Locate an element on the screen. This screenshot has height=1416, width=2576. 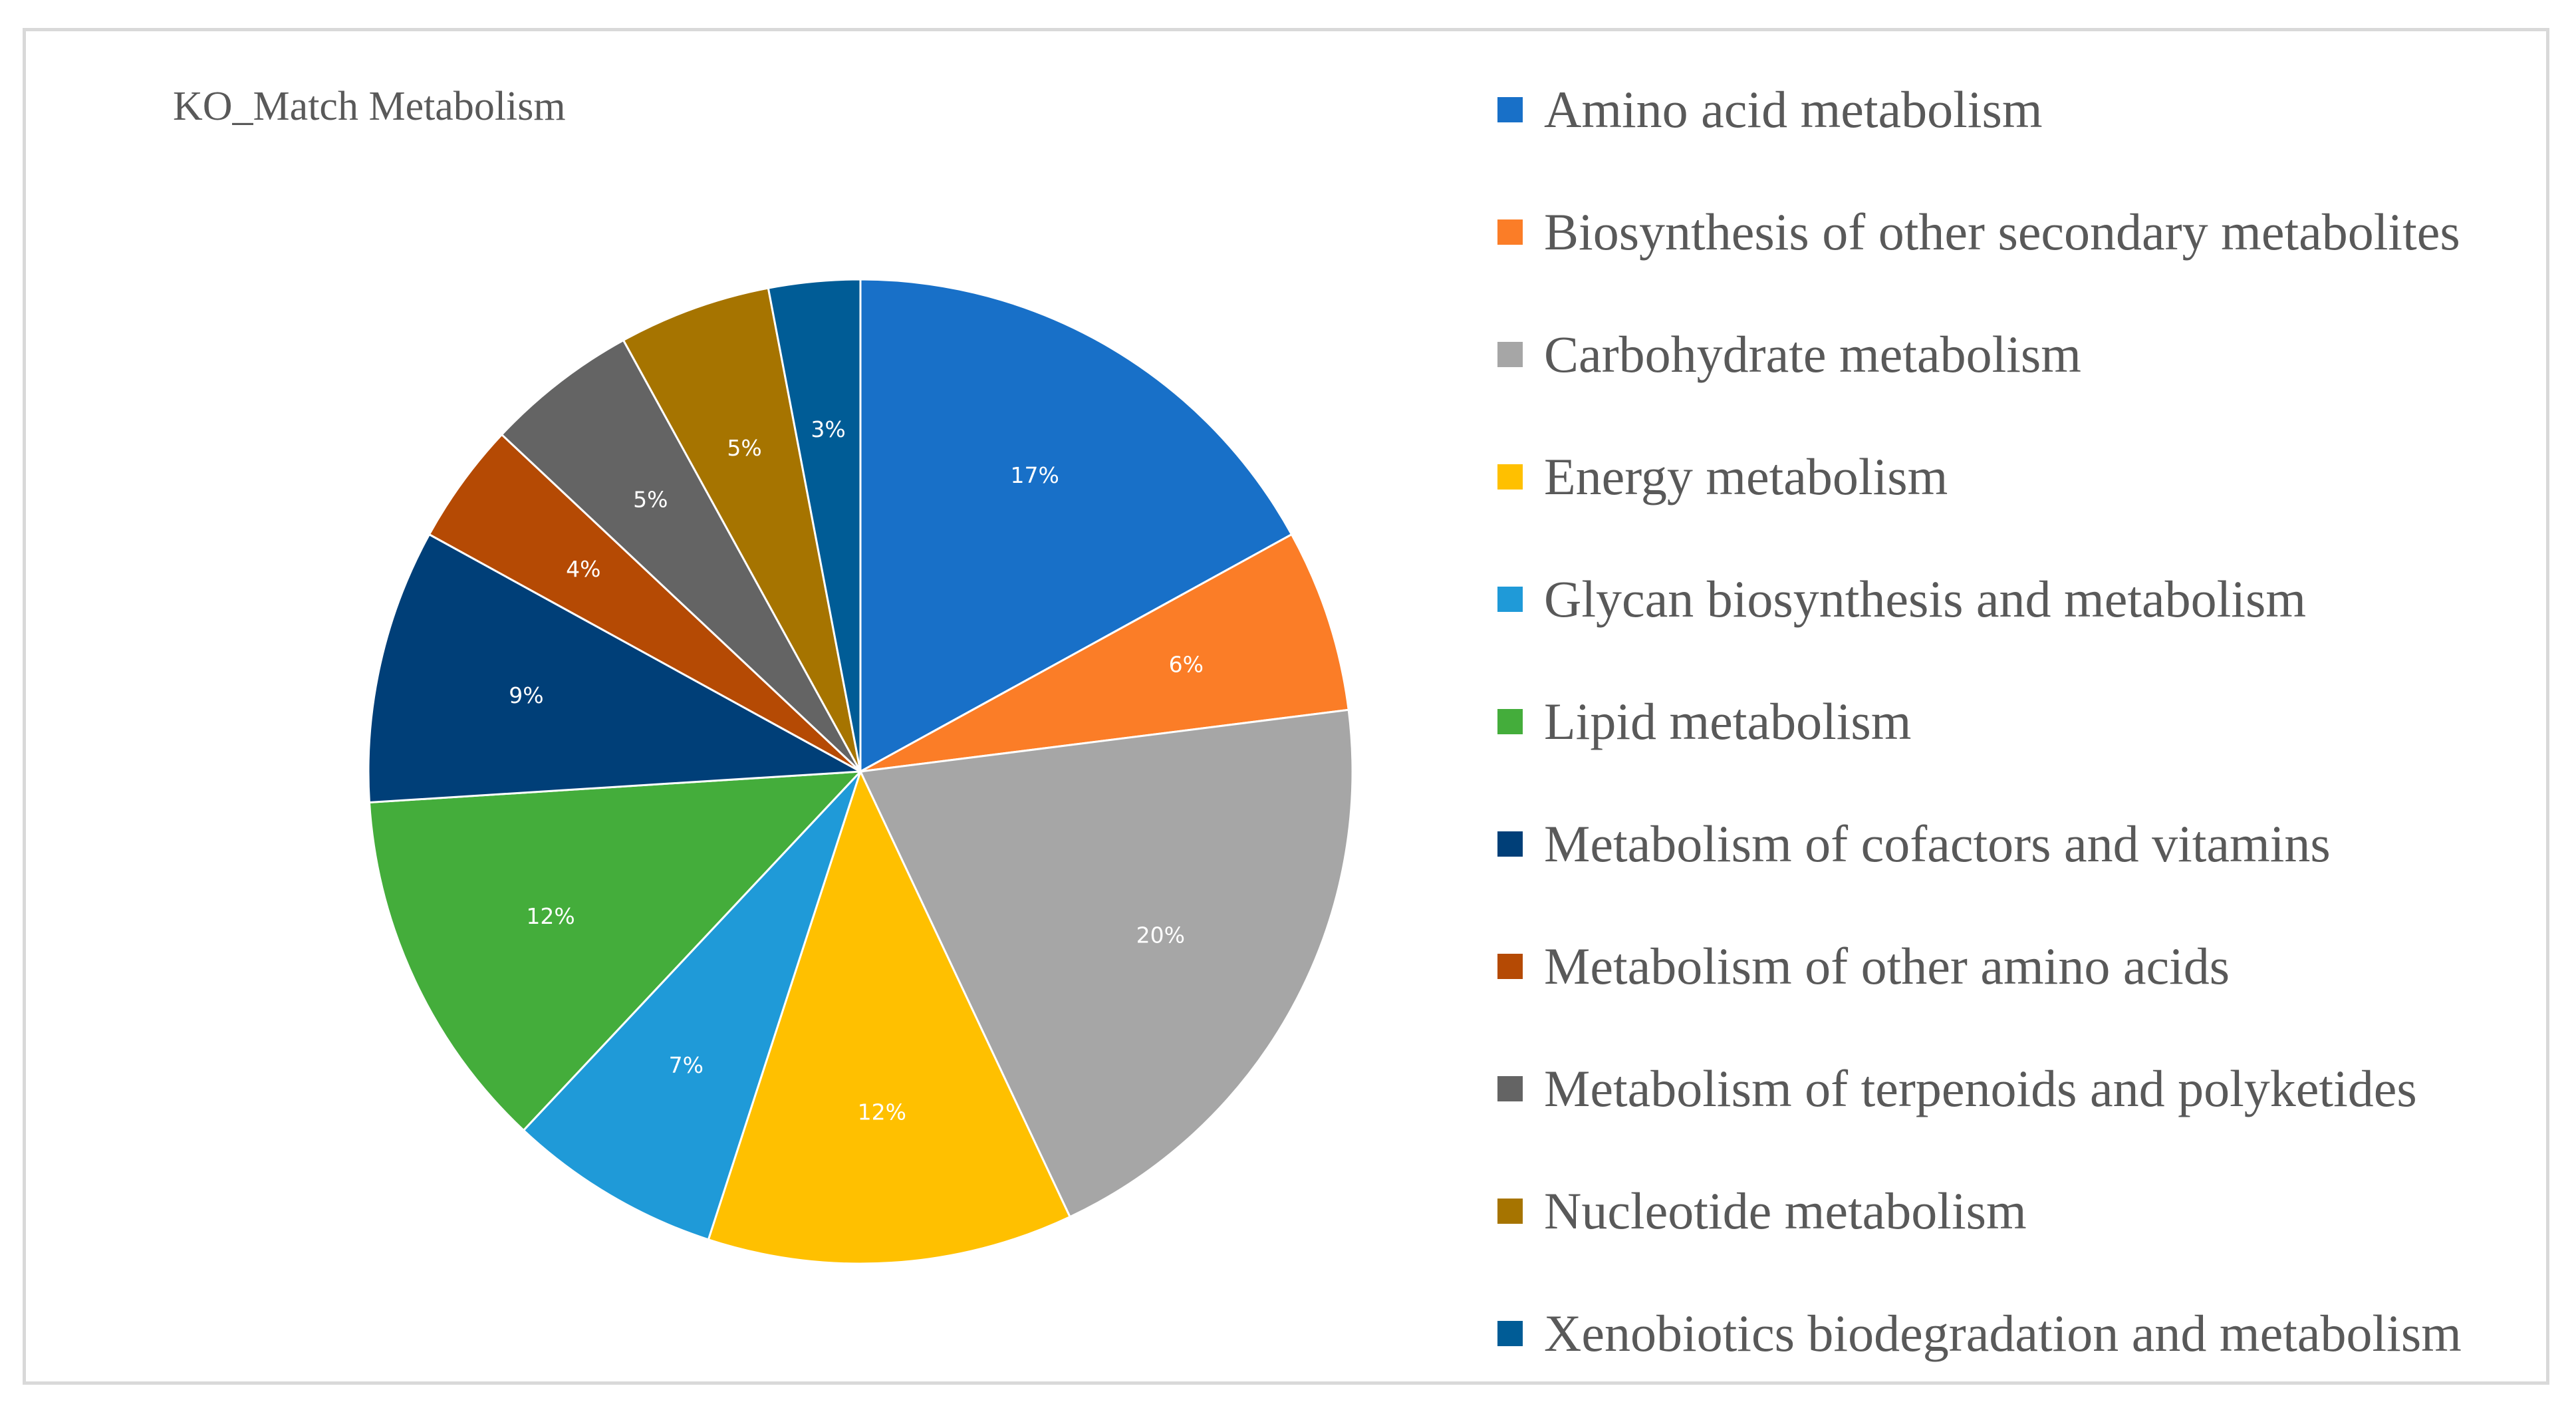
legend-item: Carbohydrate metabolism is located at coordinates (1789, 354).